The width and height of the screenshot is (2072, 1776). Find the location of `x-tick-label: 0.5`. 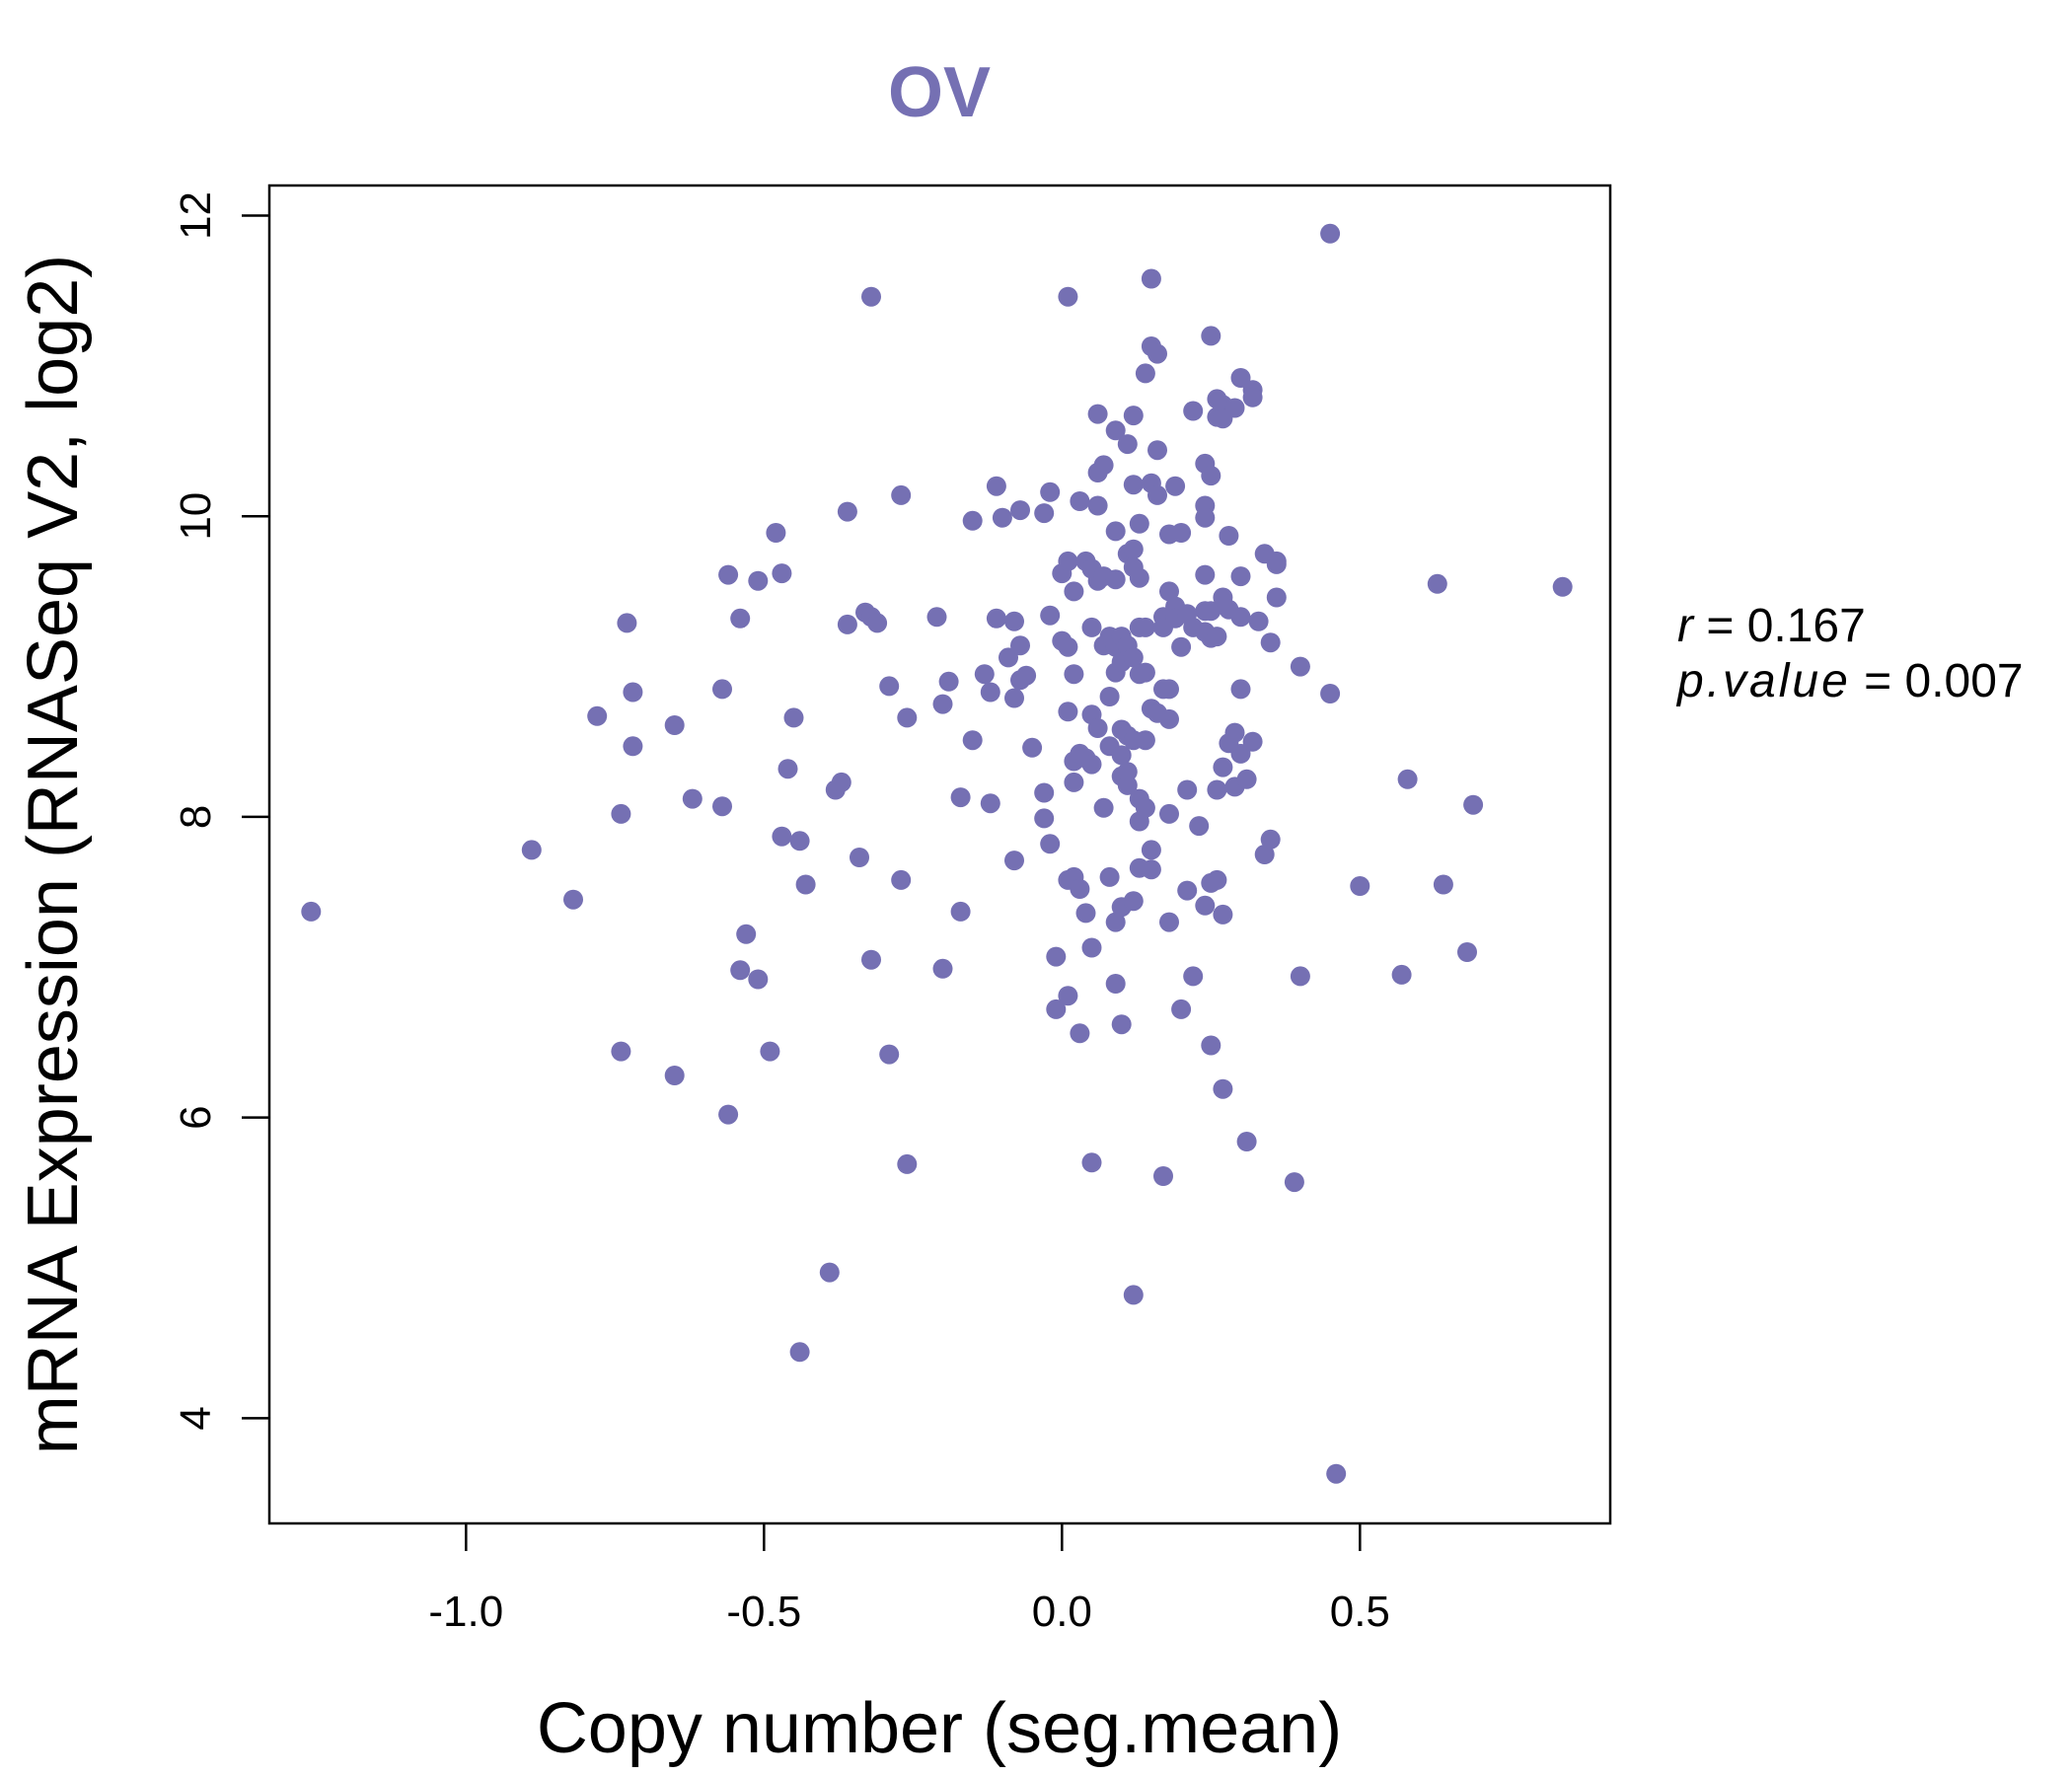

x-tick-label: 0.5 is located at coordinates (1360, 1612).